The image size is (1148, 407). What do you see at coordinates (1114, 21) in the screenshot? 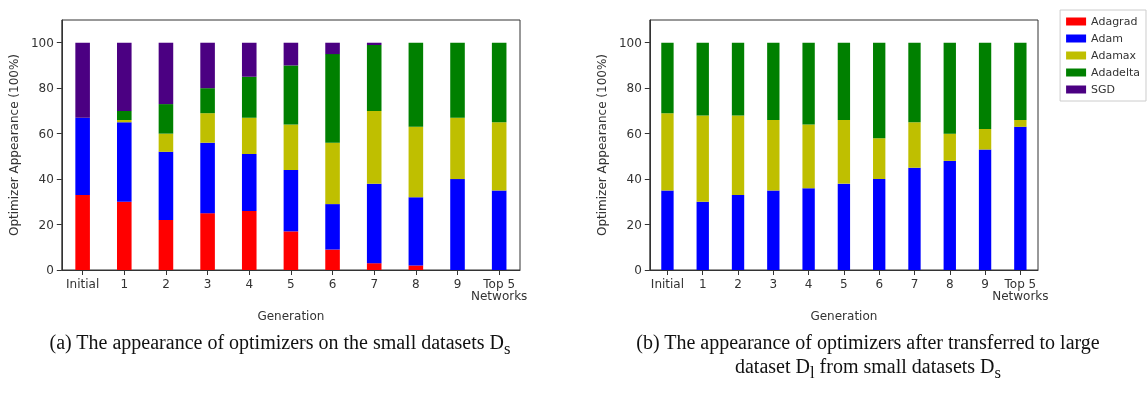
I see `legend-label: Adagrad` at bounding box center [1114, 21].